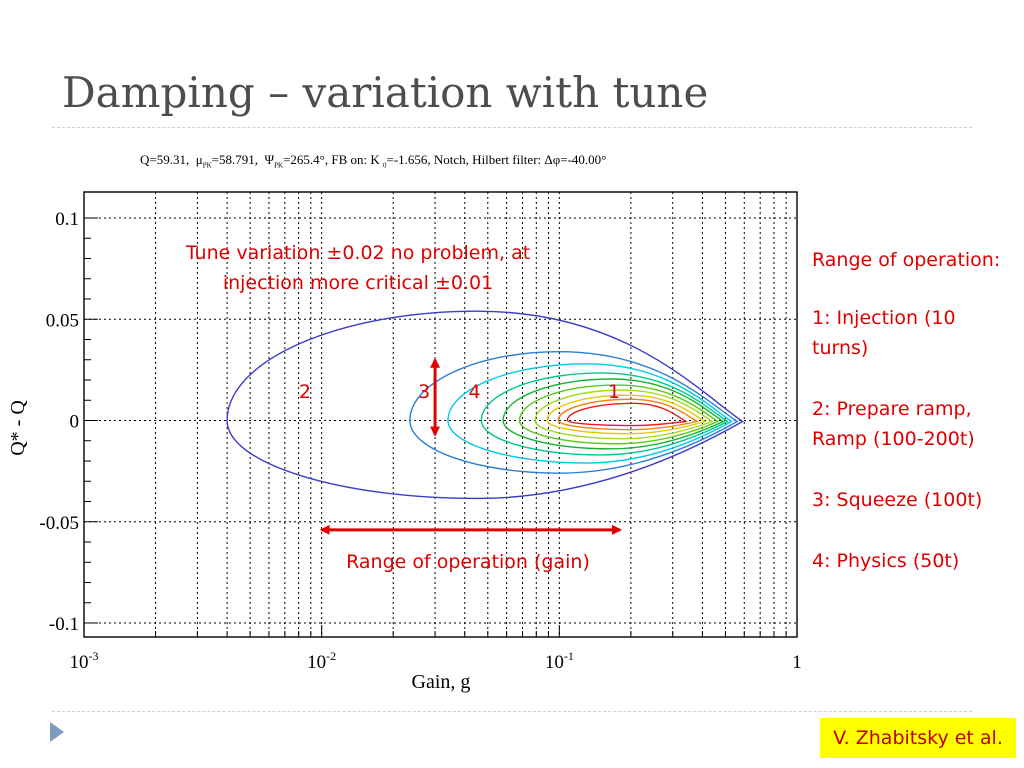 Image resolution: width=1024 pixels, height=768 pixels. What do you see at coordinates (559, 661) in the screenshot?
I see `x-tick-label: 10⁻¹` at bounding box center [559, 661].